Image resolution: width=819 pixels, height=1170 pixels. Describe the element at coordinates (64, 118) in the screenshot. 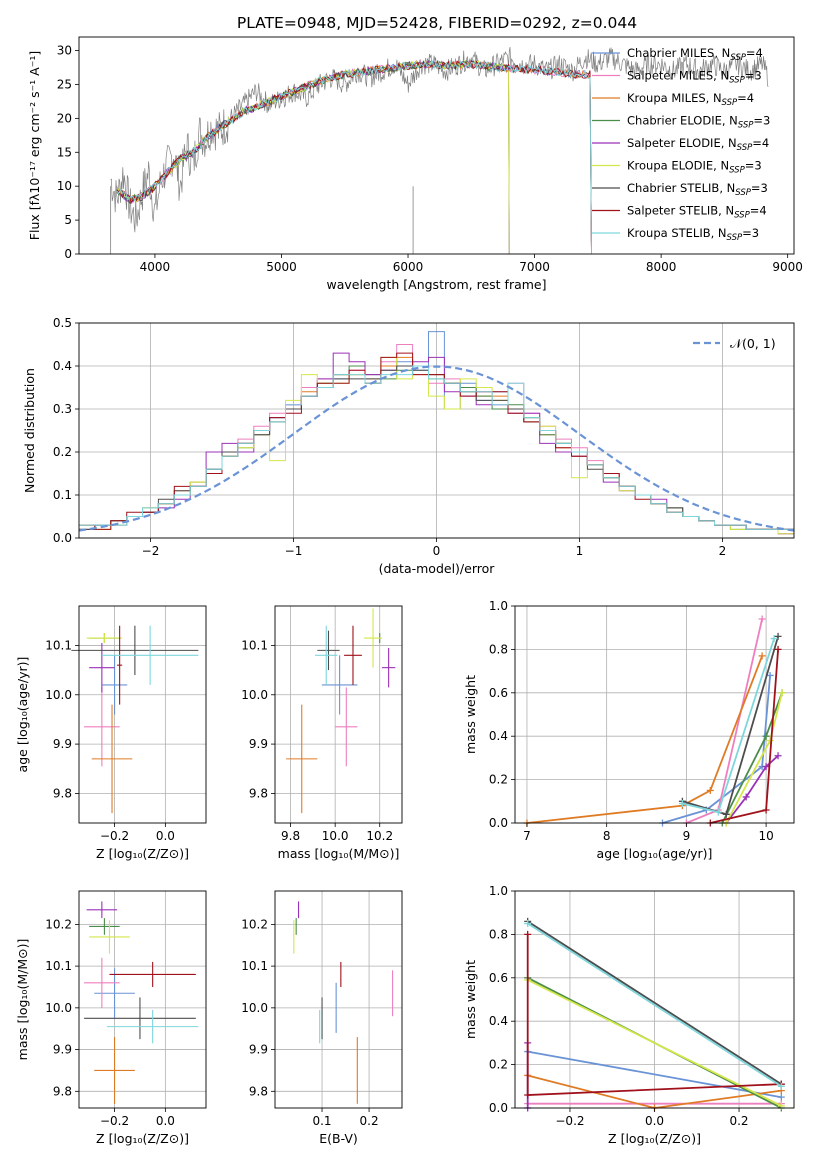

I see `y-tick-label: 20` at that location.